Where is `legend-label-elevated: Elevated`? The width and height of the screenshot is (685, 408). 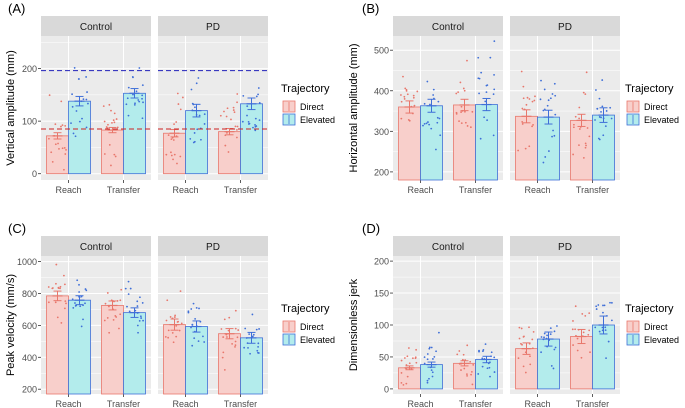 legend-label-elevated: Elevated is located at coordinates (317, 340).